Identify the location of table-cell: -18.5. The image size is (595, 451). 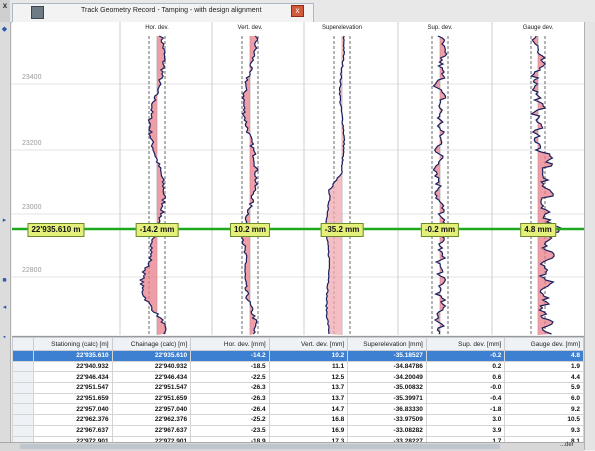
(230, 366).